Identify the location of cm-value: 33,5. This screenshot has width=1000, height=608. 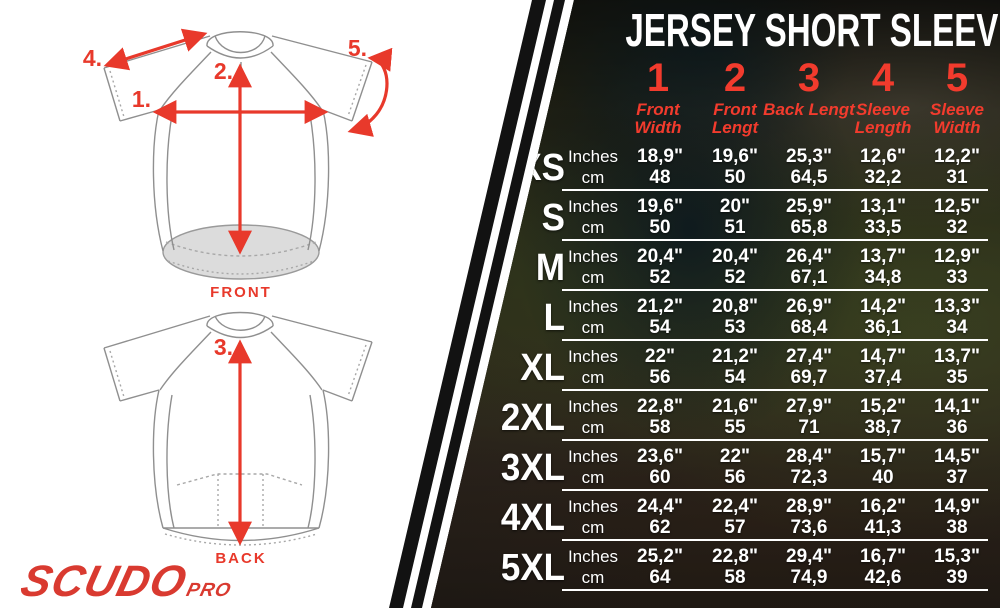
(883, 227).